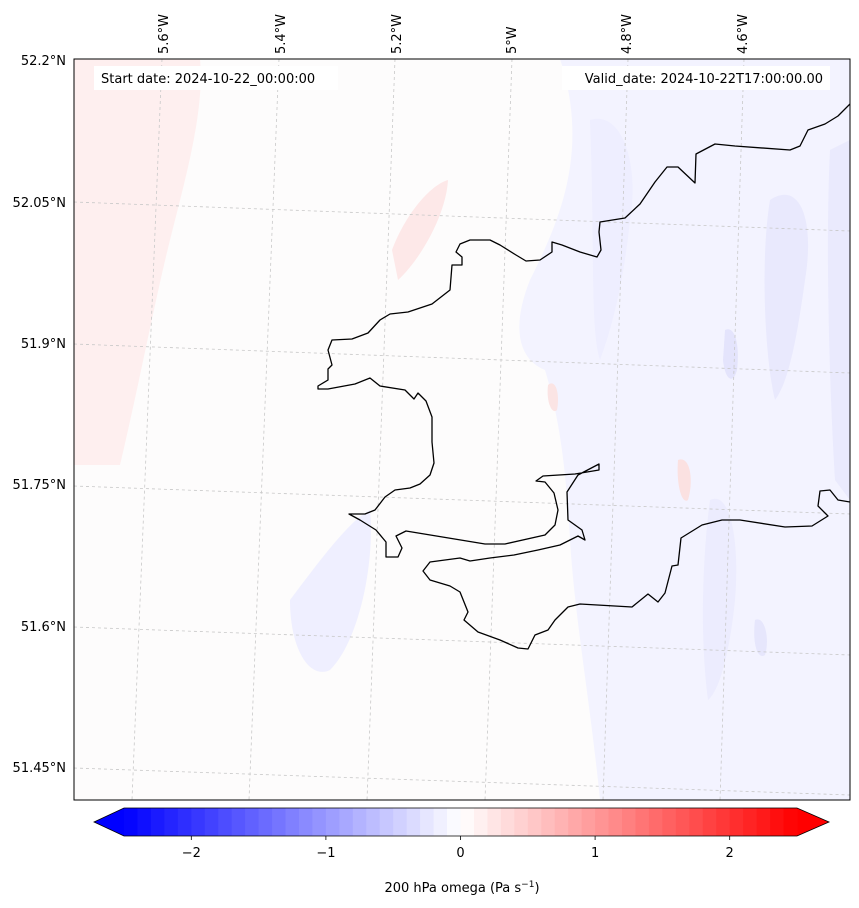  I want to click on colorbar-tick-label: 2, so click(730, 853).